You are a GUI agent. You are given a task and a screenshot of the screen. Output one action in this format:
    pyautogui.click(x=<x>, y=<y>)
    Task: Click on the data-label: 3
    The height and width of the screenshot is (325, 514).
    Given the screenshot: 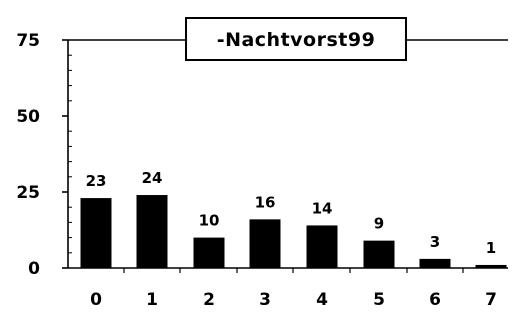 What is the action you would take?
    pyautogui.click(x=435, y=242)
    